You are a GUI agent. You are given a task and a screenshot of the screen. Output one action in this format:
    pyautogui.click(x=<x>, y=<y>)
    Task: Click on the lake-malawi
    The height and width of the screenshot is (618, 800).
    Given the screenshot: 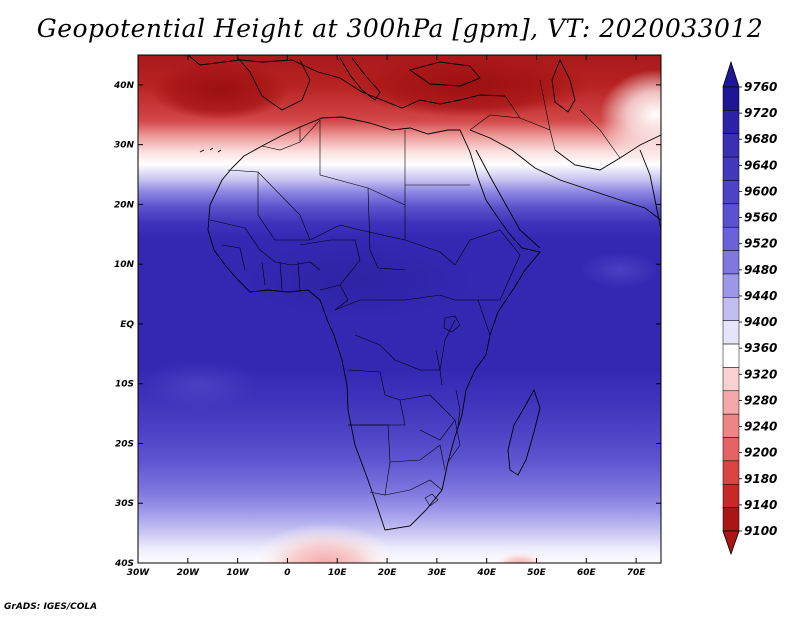 What is the action you would take?
    pyautogui.click(x=458, y=407)
    